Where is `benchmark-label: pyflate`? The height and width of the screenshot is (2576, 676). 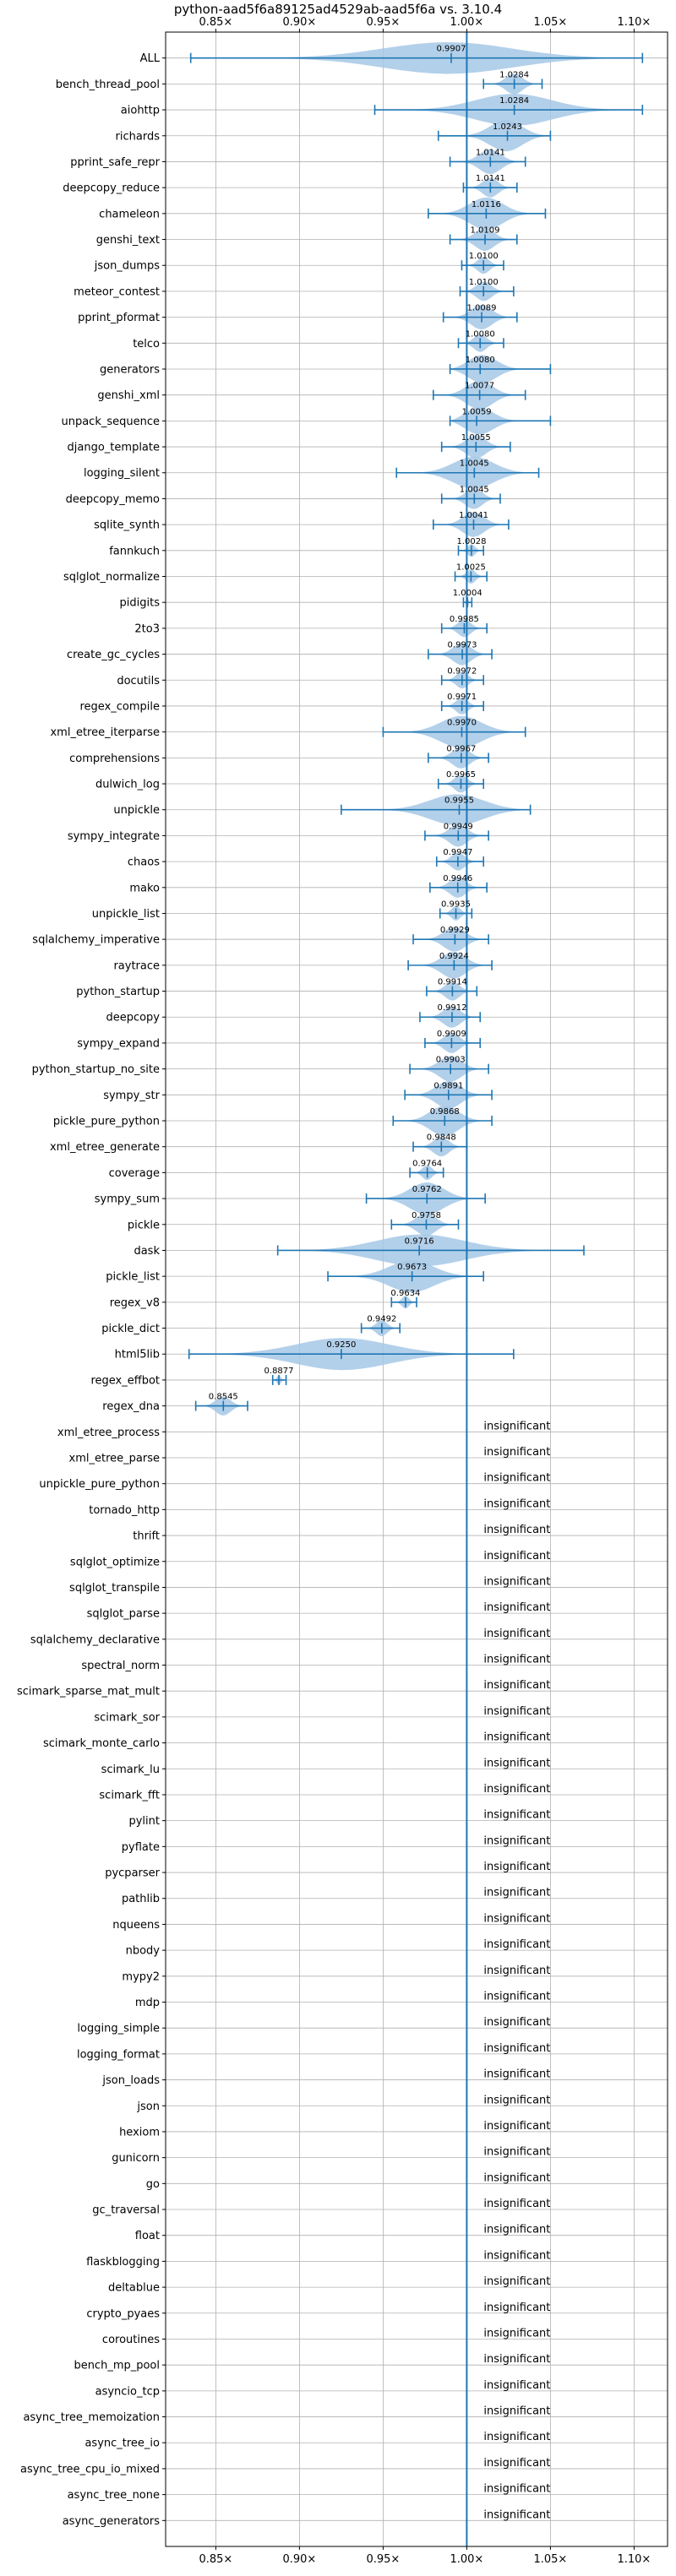 benchmark-label: pyflate is located at coordinates (141, 1847).